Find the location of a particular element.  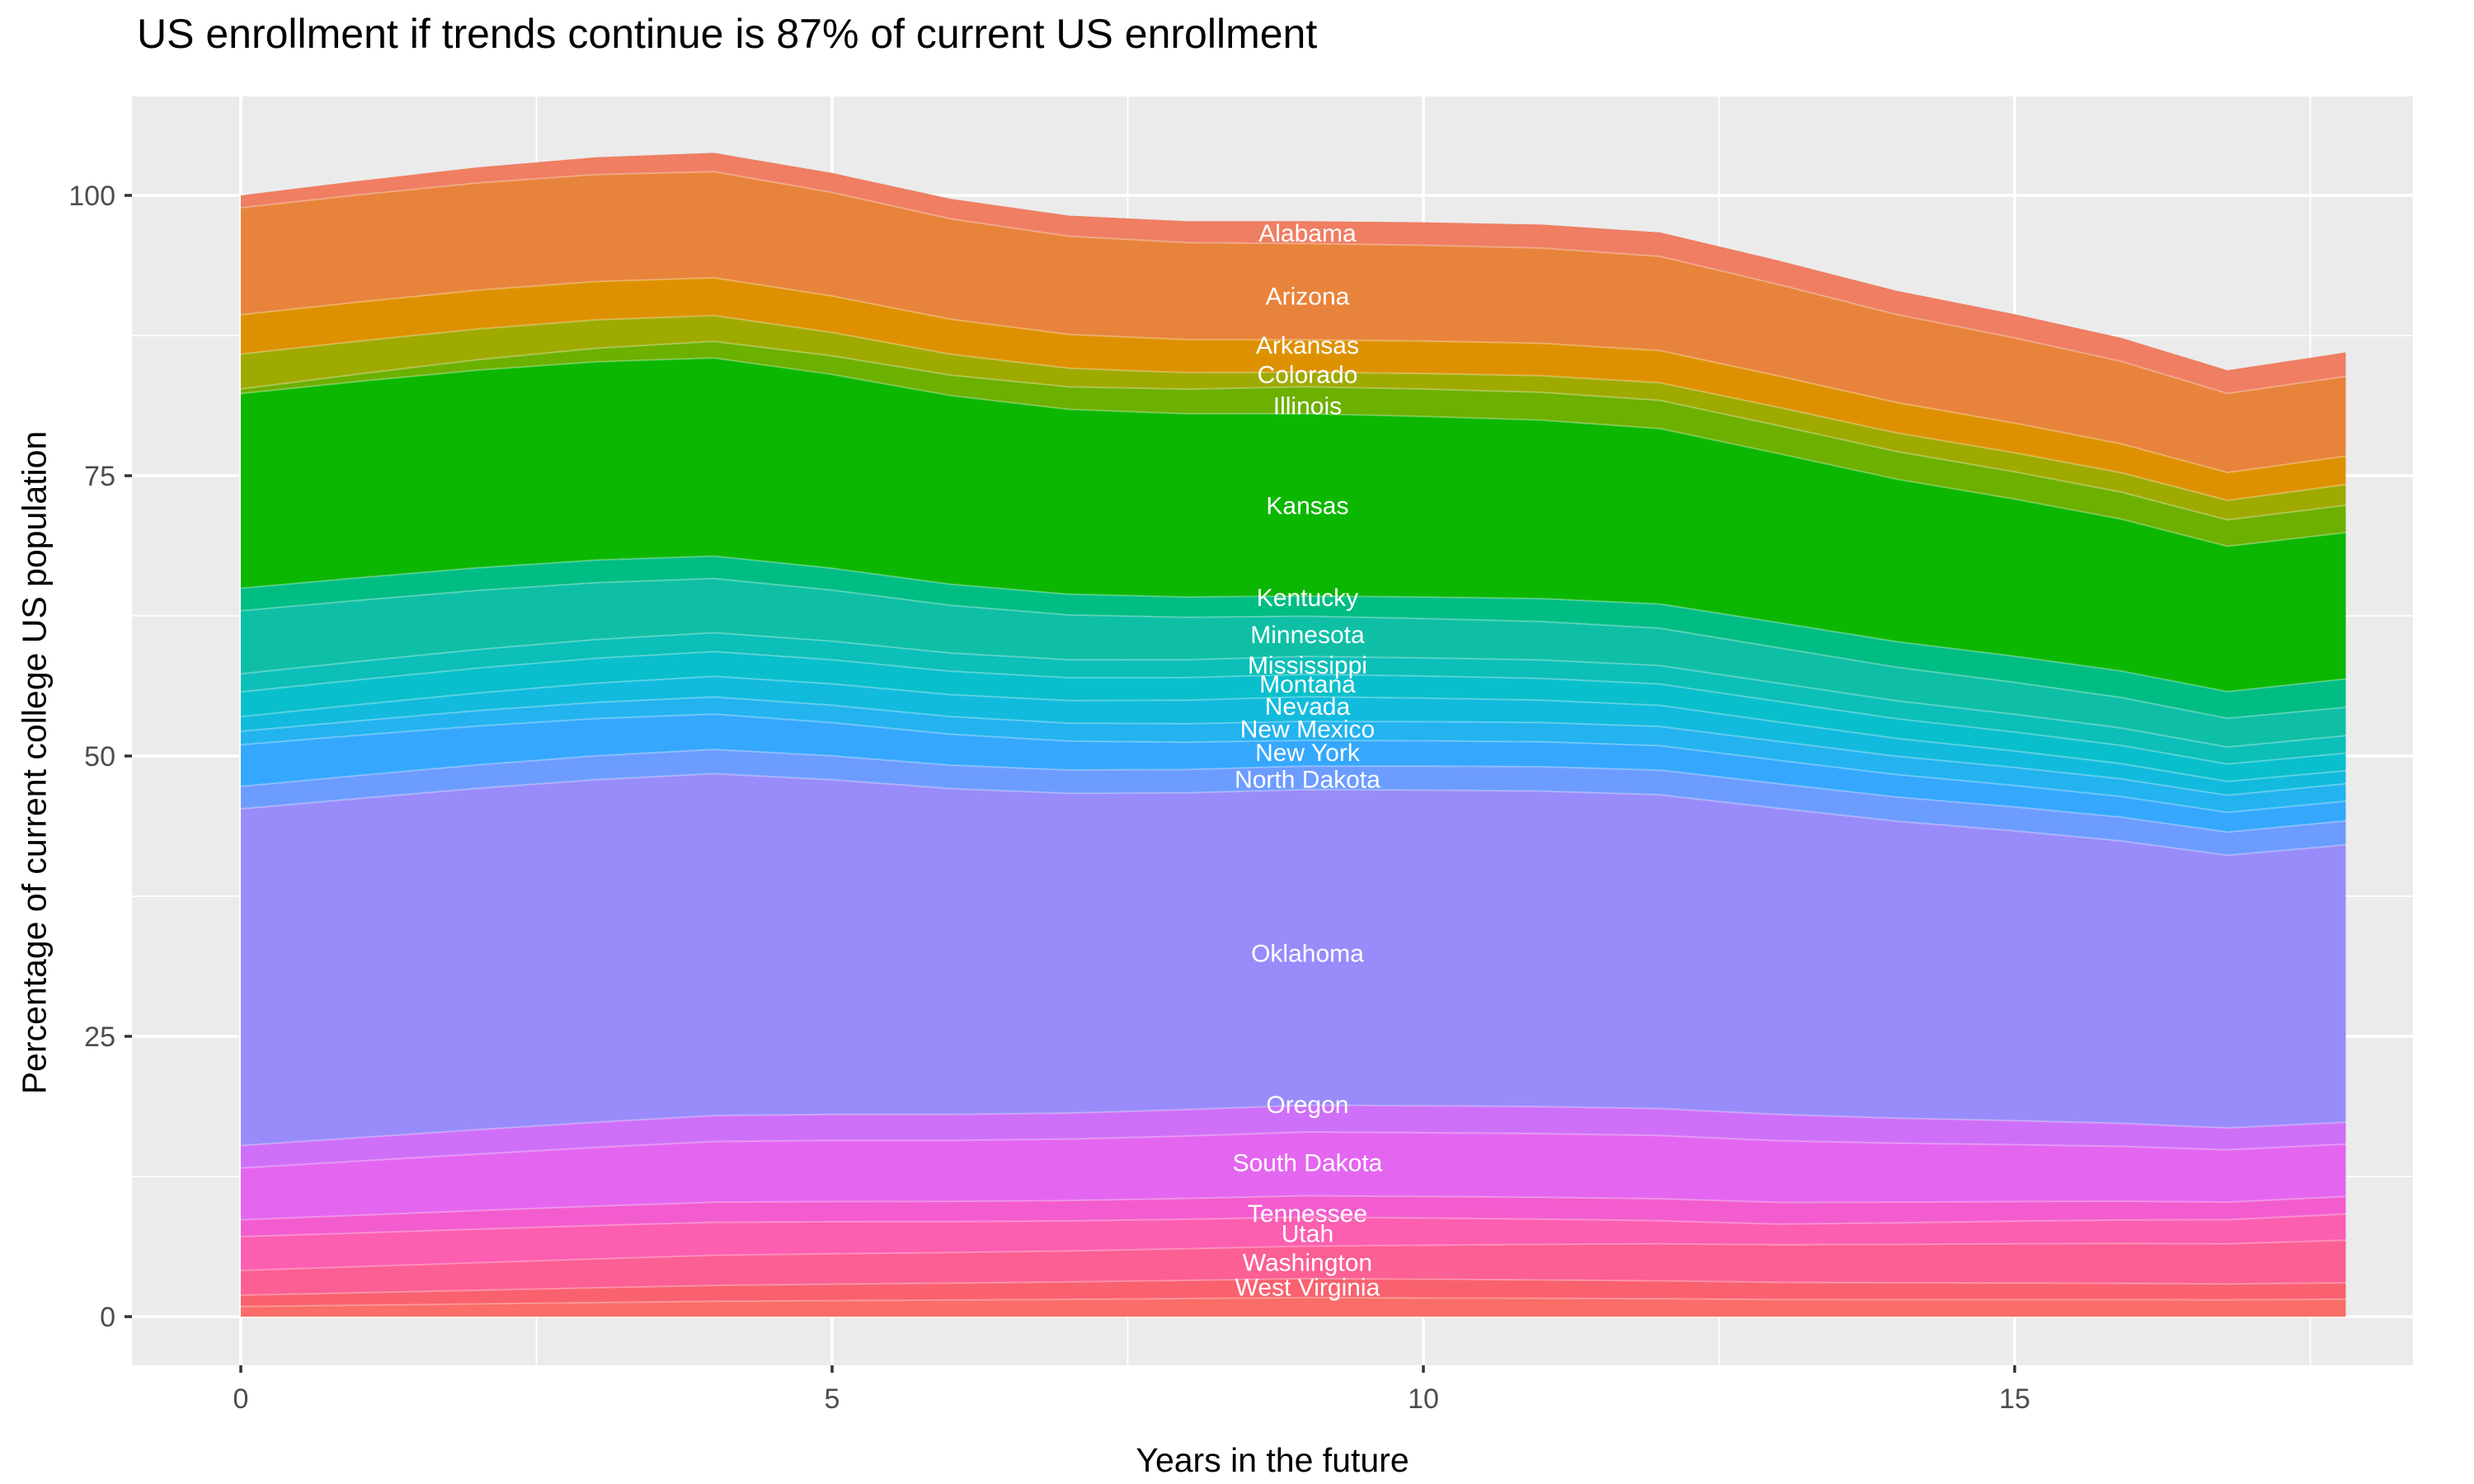

state-label-arkansas: Arkansas is located at coordinates (1307, 345).